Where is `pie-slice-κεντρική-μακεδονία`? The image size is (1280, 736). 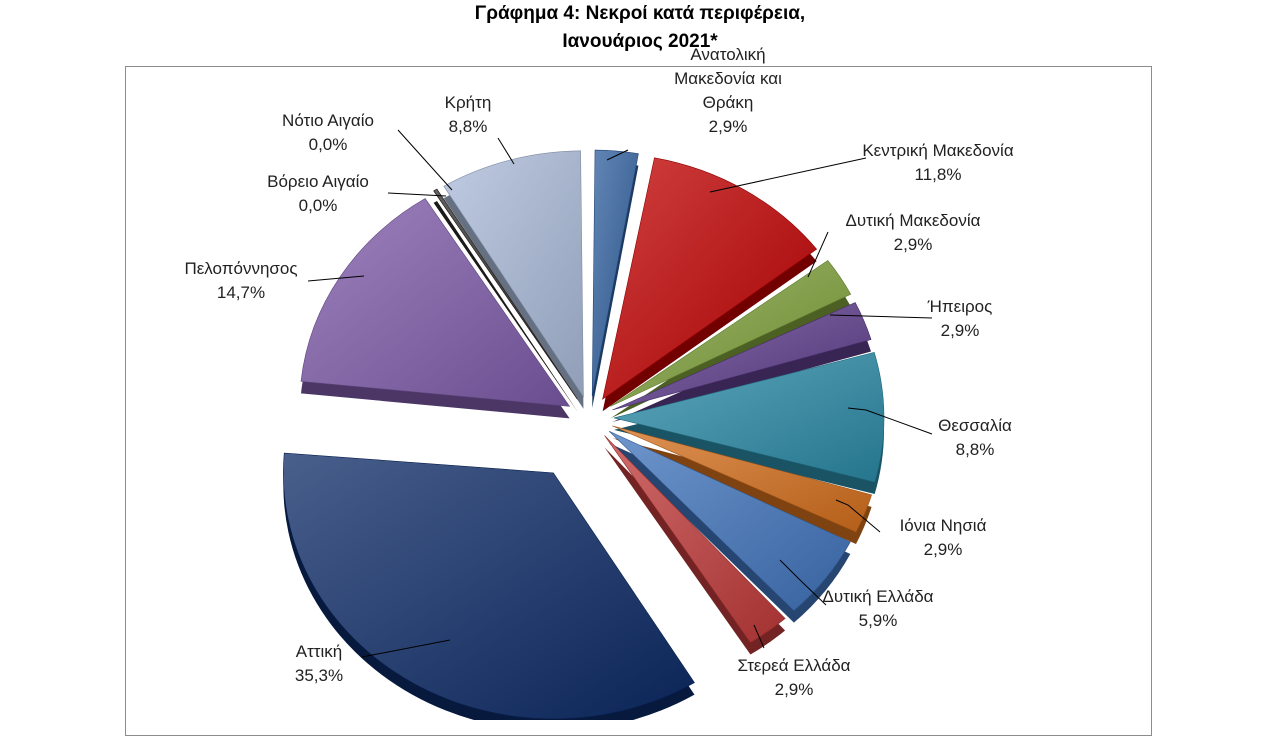 pie-slice-κεντρική-μακεδονία is located at coordinates (710, 284).